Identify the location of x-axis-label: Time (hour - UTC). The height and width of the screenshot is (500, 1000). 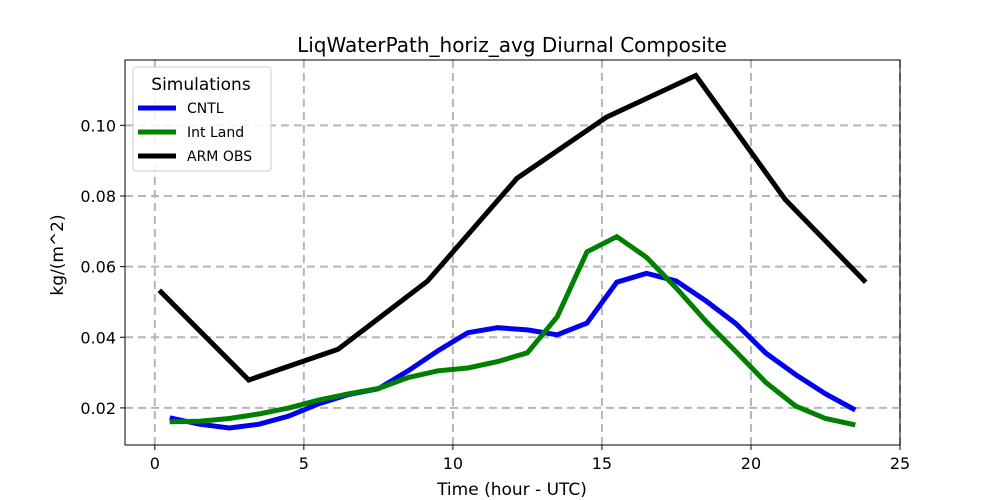
(511, 490).